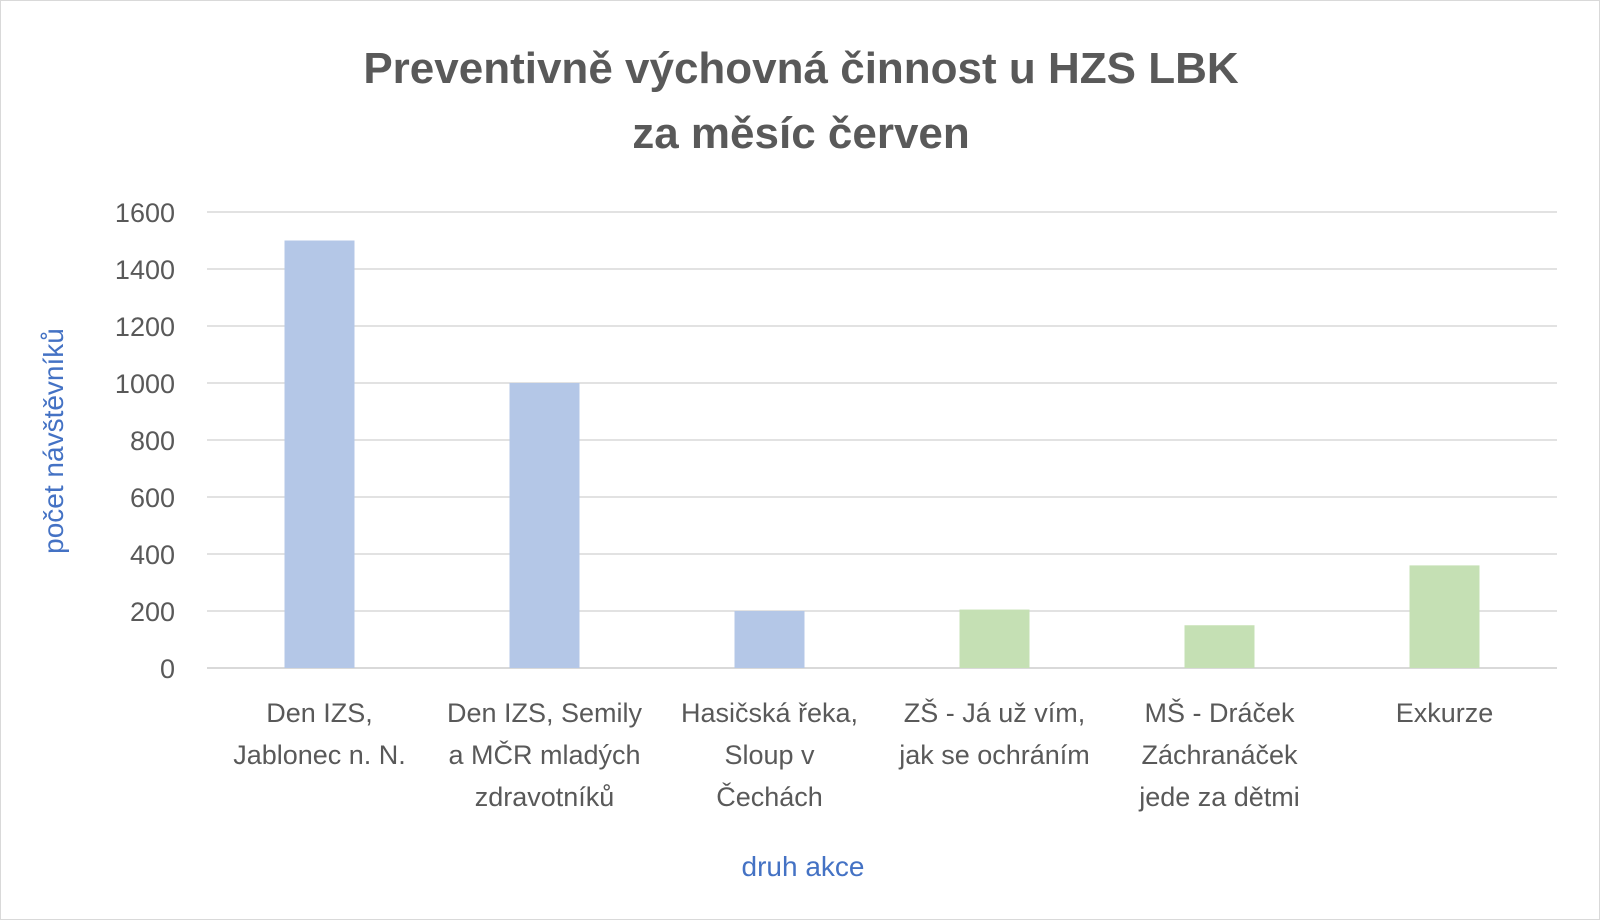 This screenshot has width=1600, height=921. What do you see at coordinates (145, 270) in the screenshot?
I see `y-tick-label: 1400` at bounding box center [145, 270].